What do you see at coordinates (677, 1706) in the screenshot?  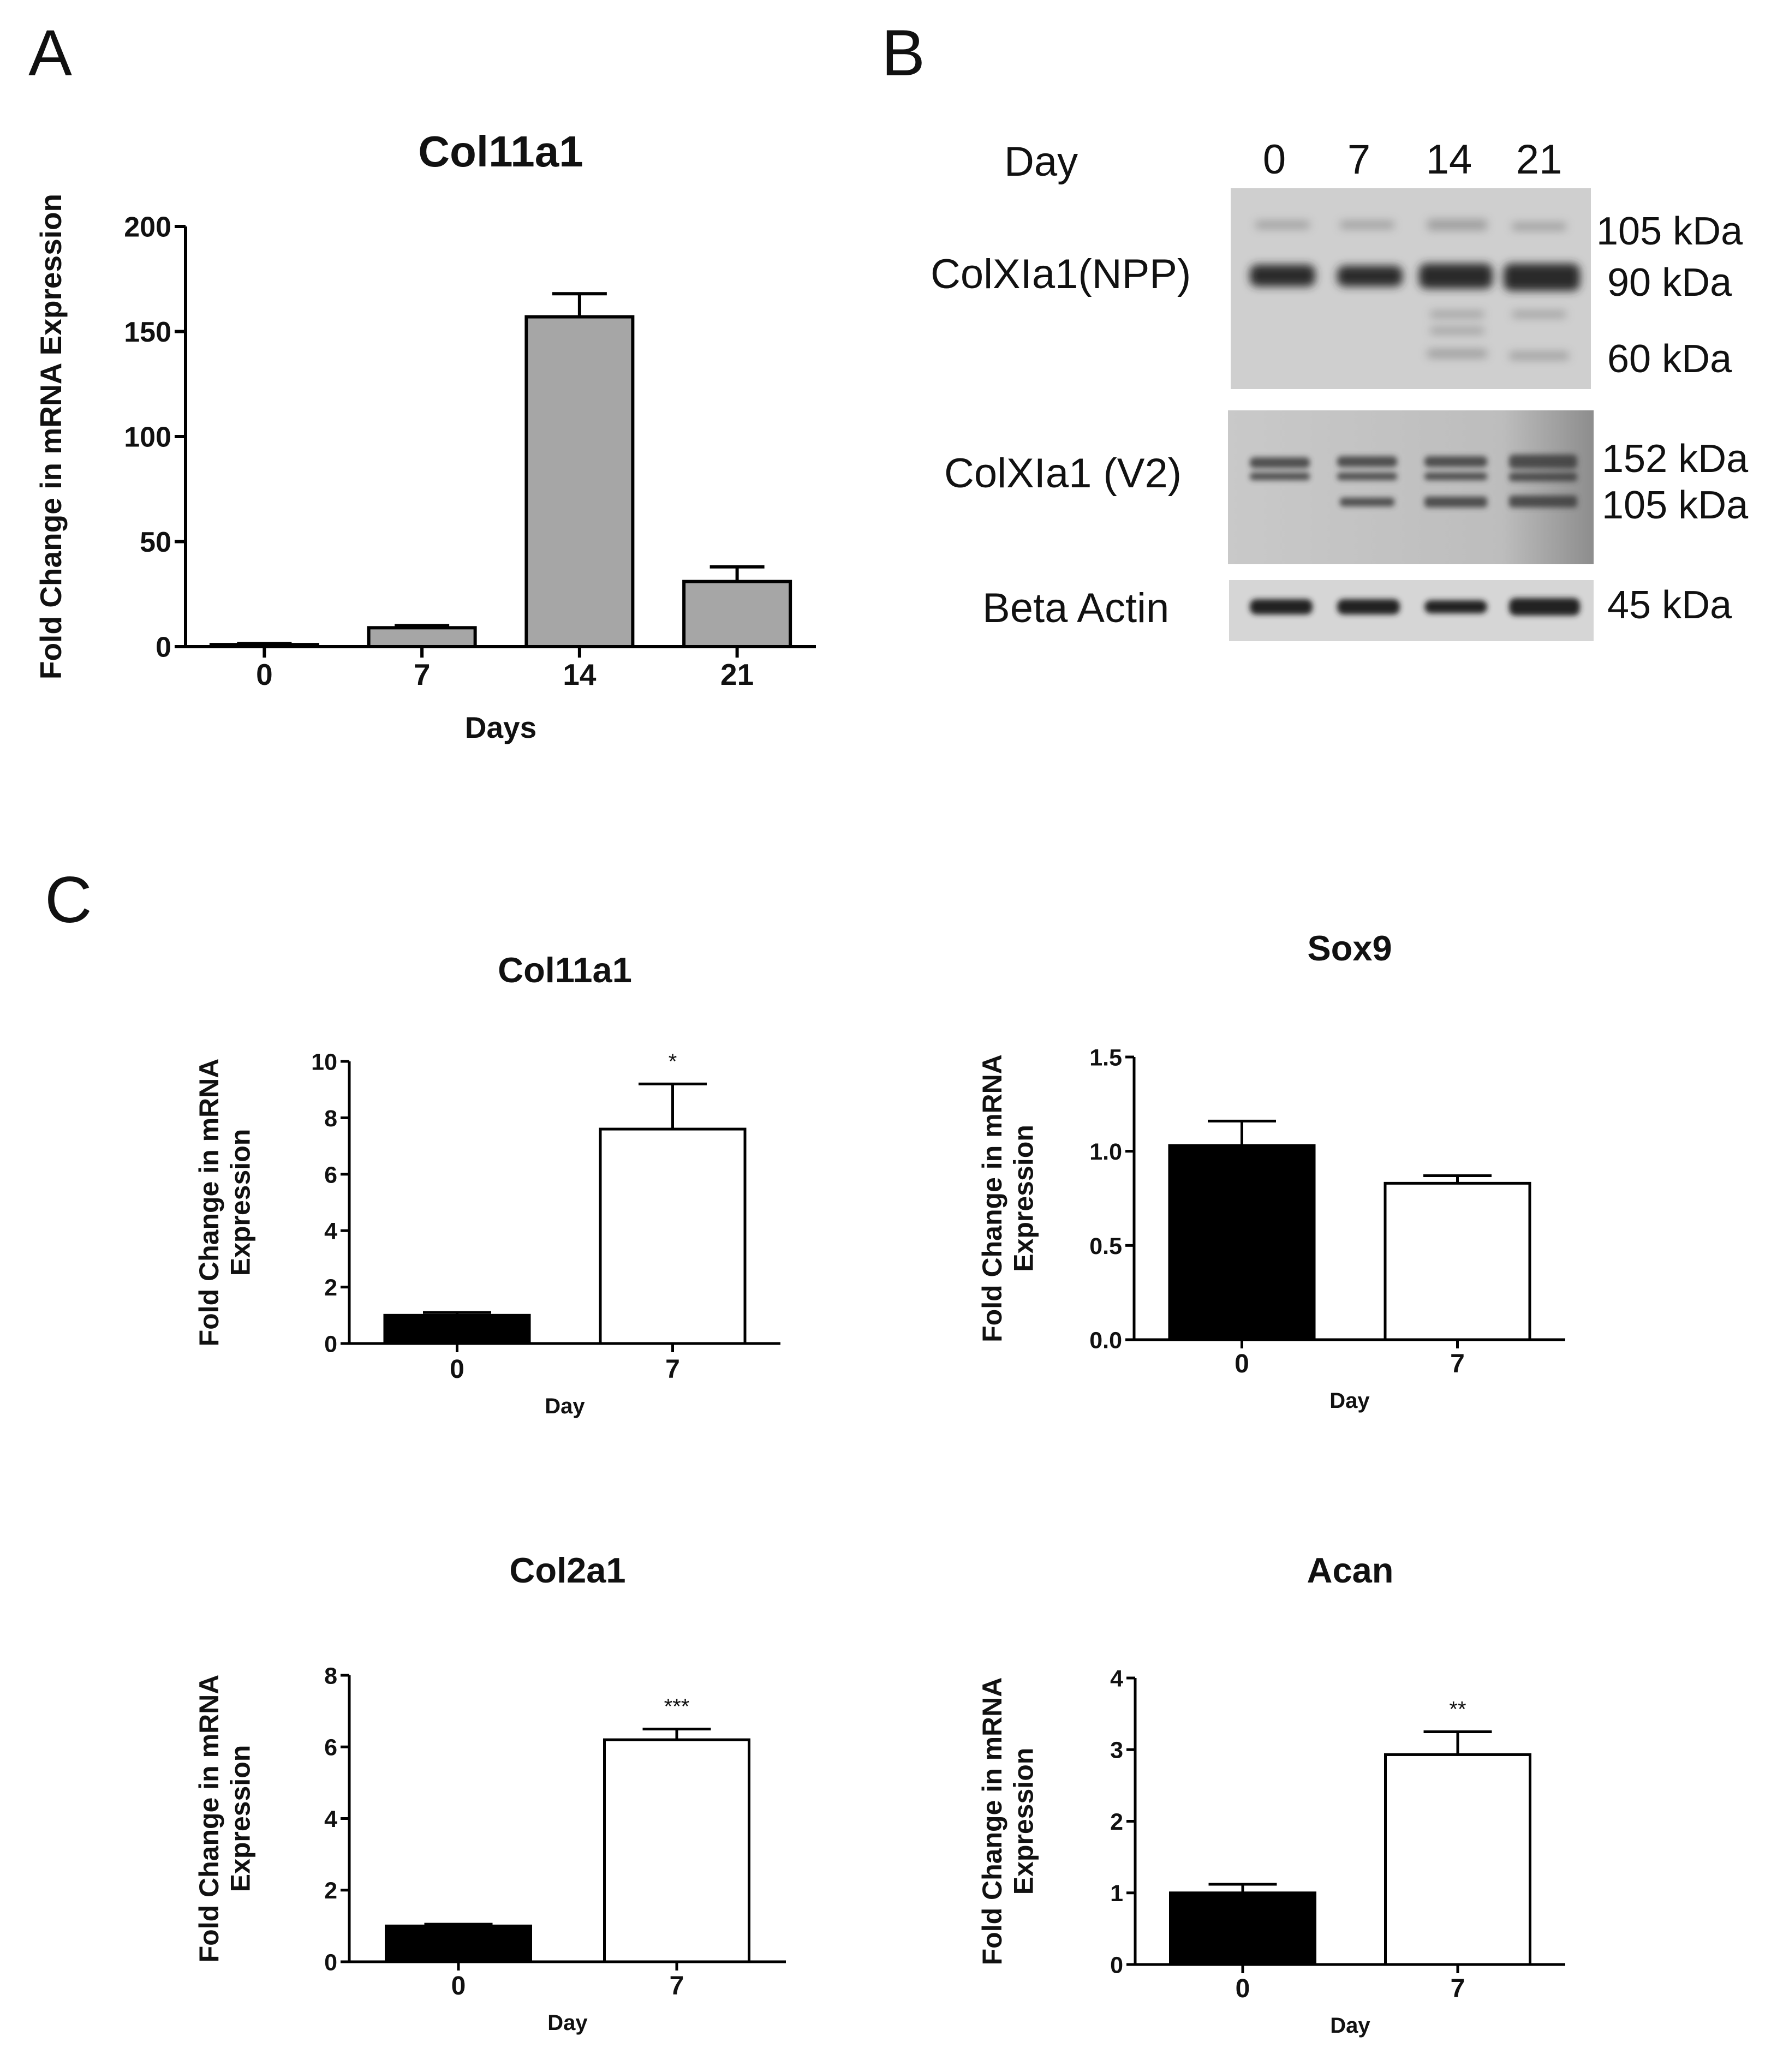 I see `significance-label: ***` at bounding box center [677, 1706].